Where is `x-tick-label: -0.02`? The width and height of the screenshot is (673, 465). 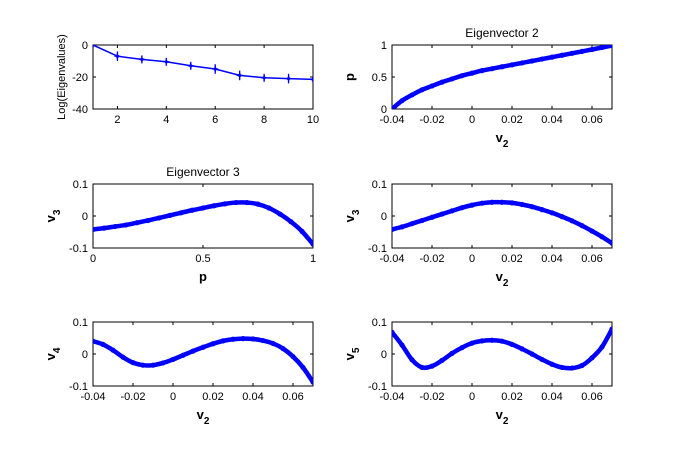
x-tick-label: -0.02 is located at coordinates (132, 397).